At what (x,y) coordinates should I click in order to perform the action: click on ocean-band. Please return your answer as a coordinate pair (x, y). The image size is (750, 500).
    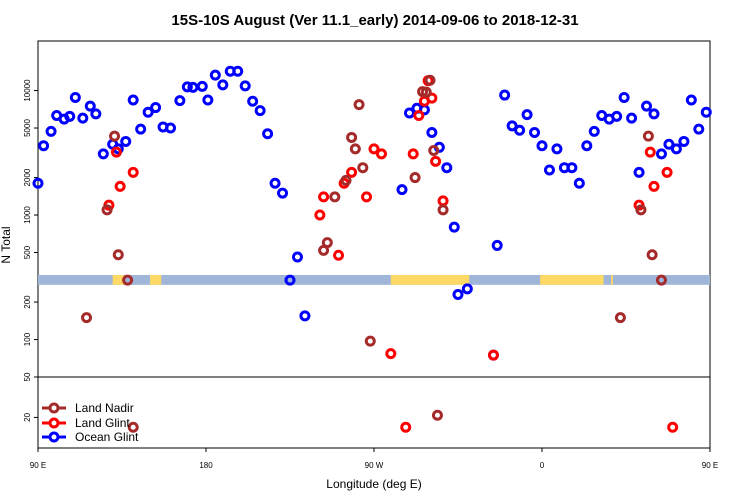
    Looking at the image, I should click on (374, 279).